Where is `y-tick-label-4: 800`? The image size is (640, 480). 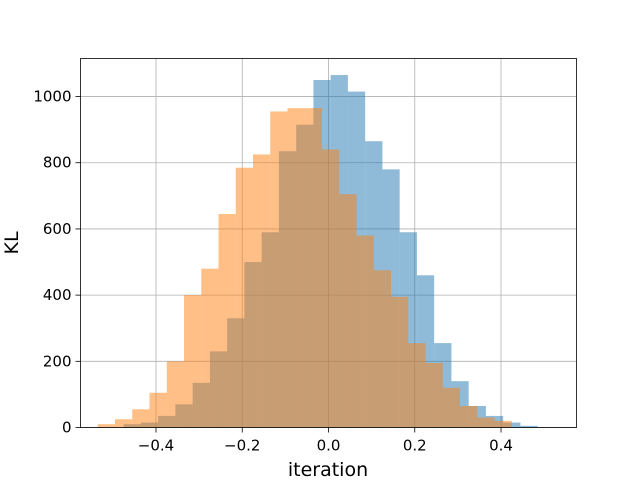
y-tick-label-4: 800 is located at coordinates (57, 163).